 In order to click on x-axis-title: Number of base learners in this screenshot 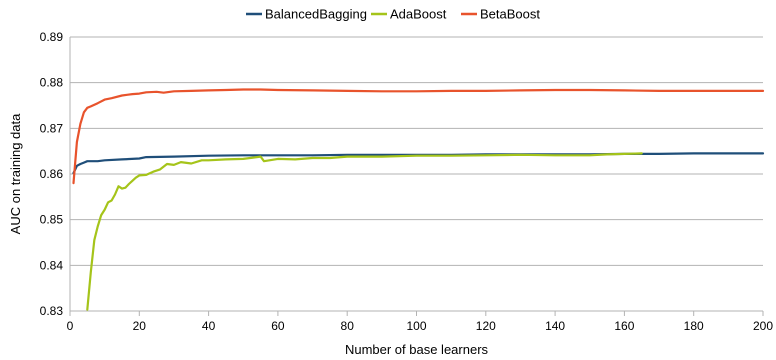, I will do `click(417, 349)`.